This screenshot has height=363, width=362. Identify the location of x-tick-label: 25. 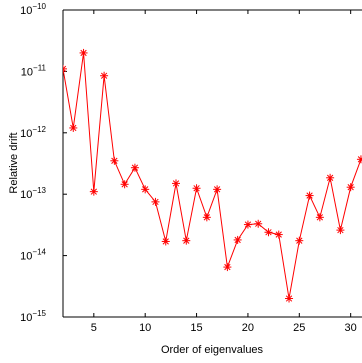
(299, 328).